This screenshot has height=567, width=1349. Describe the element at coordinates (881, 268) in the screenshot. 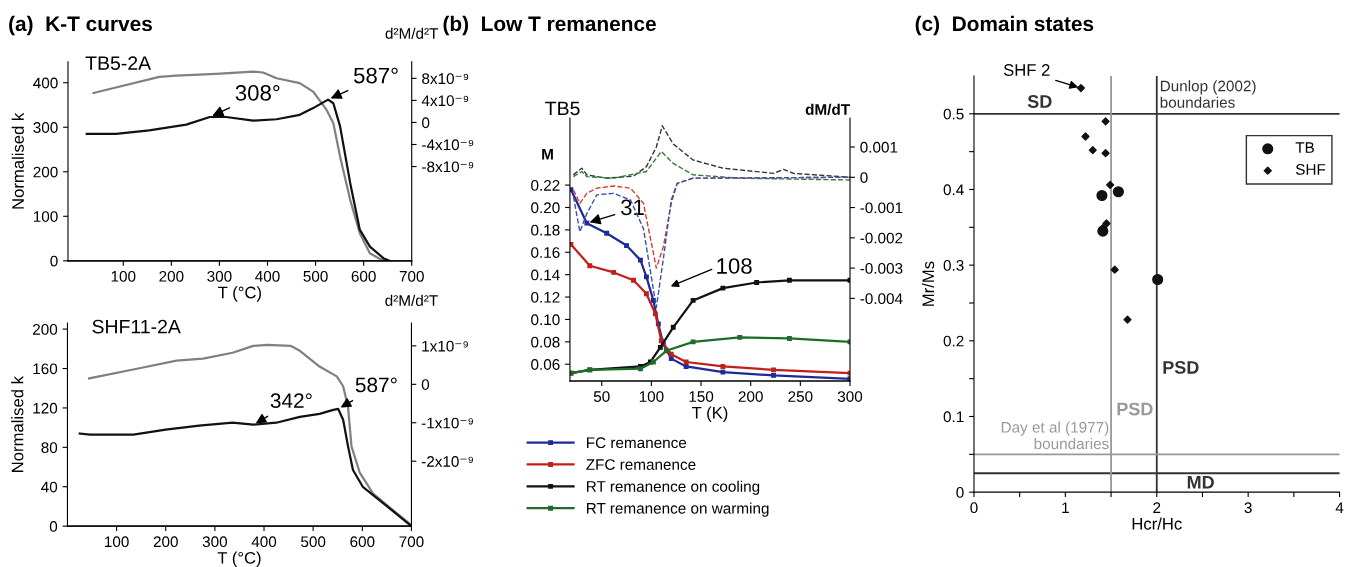

I see `y2-tick-label: -0.003` at that location.